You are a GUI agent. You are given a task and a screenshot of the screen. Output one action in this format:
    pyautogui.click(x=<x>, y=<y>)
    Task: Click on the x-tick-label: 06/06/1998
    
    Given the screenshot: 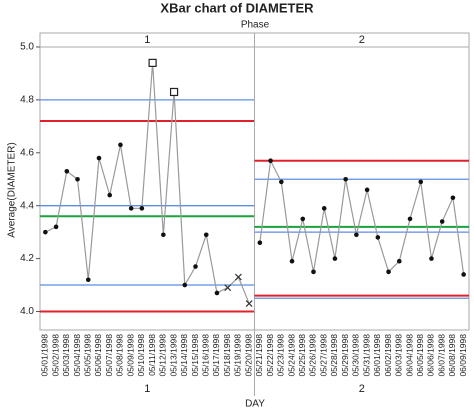 What is the action you would take?
    pyautogui.click(x=431, y=355)
    